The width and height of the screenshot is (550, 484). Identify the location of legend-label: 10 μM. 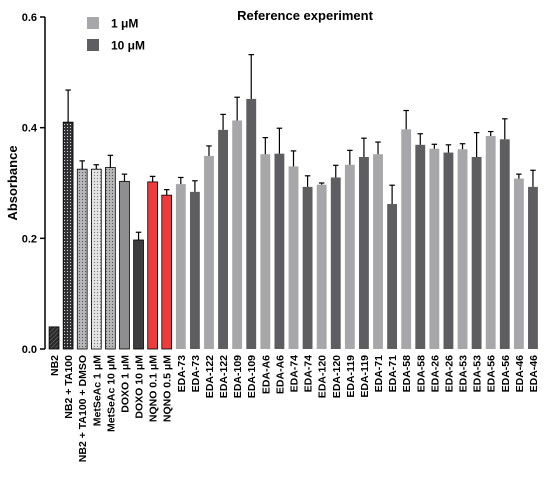
(128, 46).